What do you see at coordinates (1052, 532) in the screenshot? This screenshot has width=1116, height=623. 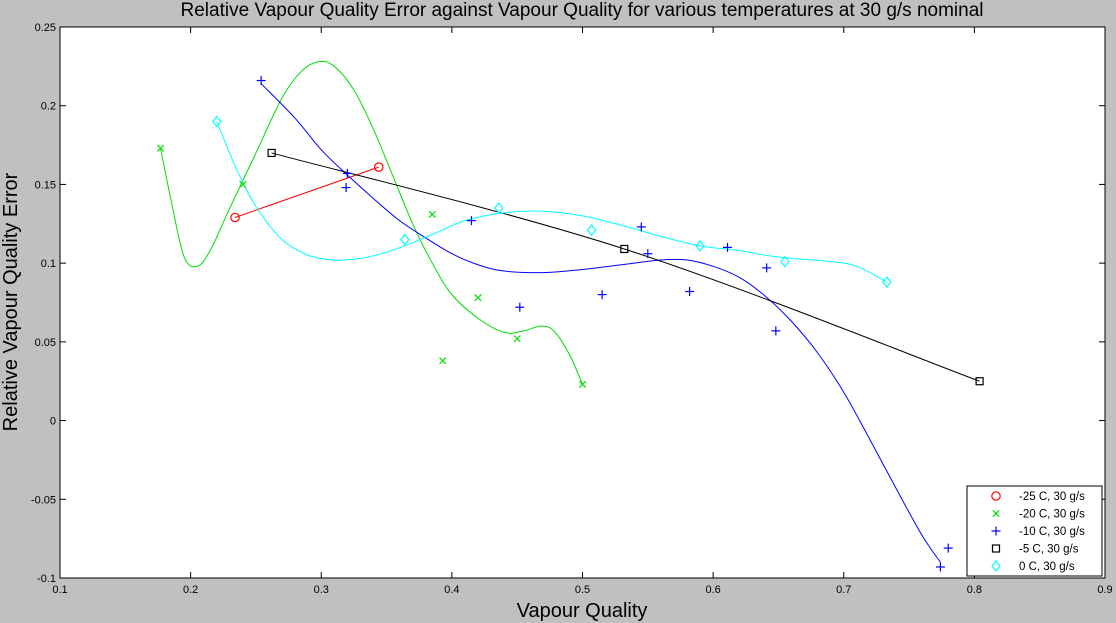 I see `legend-label: -10 C, 30 g/s` at bounding box center [1052, 532].